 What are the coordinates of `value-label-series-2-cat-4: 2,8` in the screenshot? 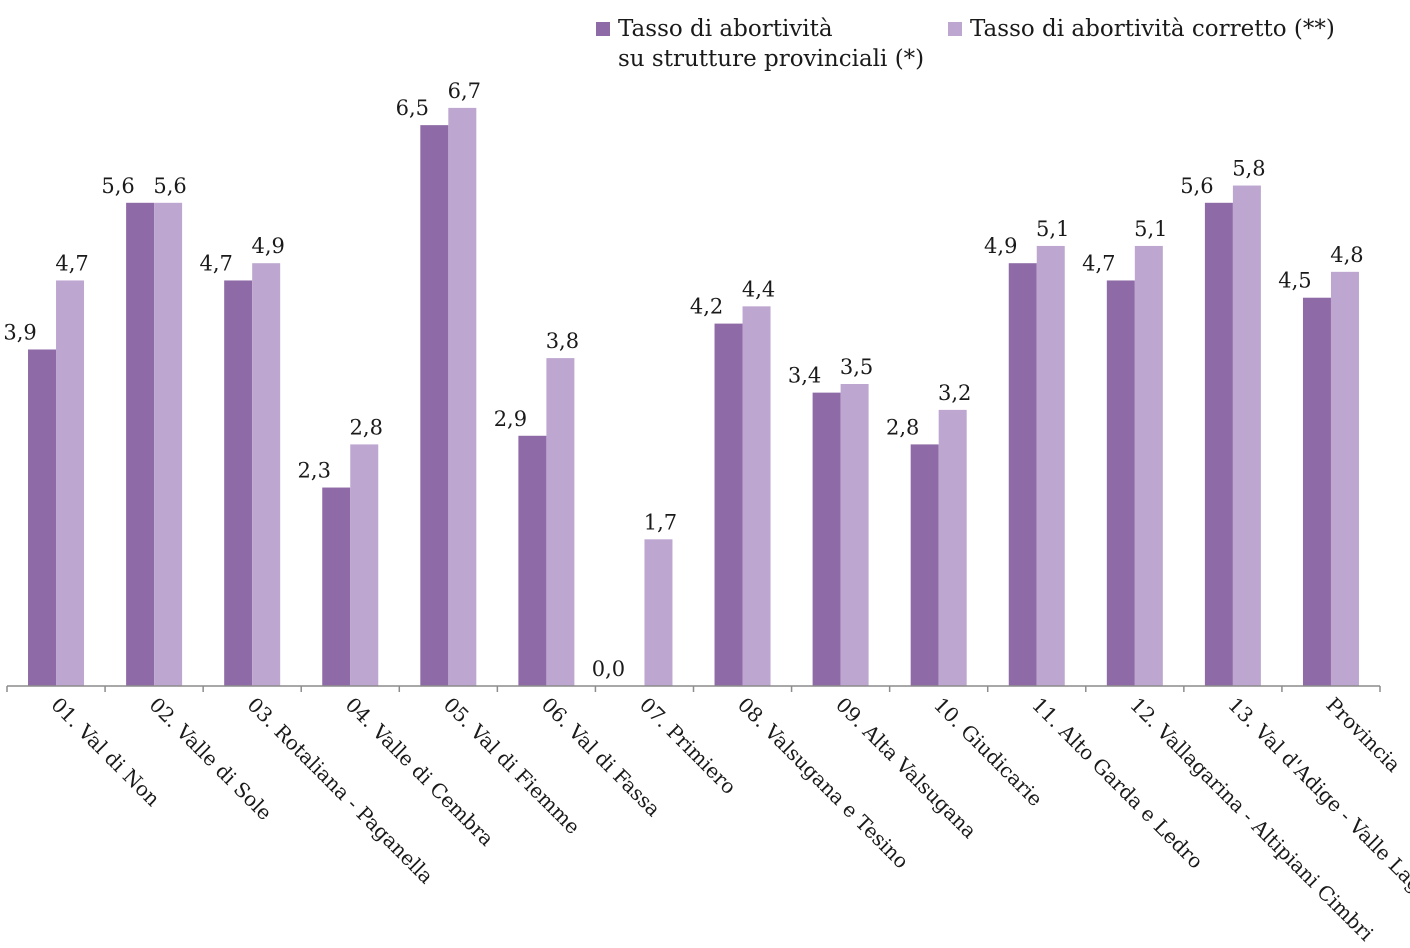 It's located at (366, 427).